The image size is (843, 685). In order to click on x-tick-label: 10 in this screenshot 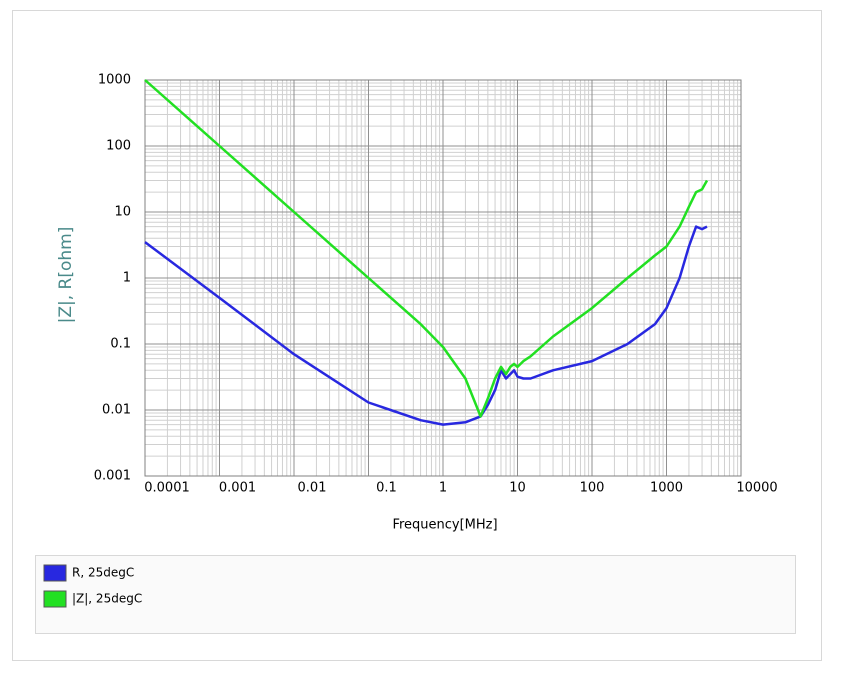, I will do `click(517, 488)`.